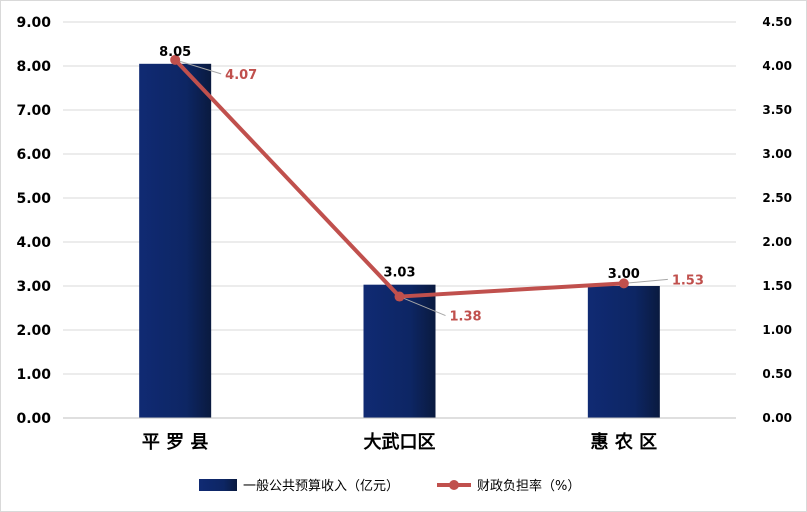 The height and width of the screenshot is (512, 807). I want to click on y-left-tick-label: 5.00, so click(33, 199).